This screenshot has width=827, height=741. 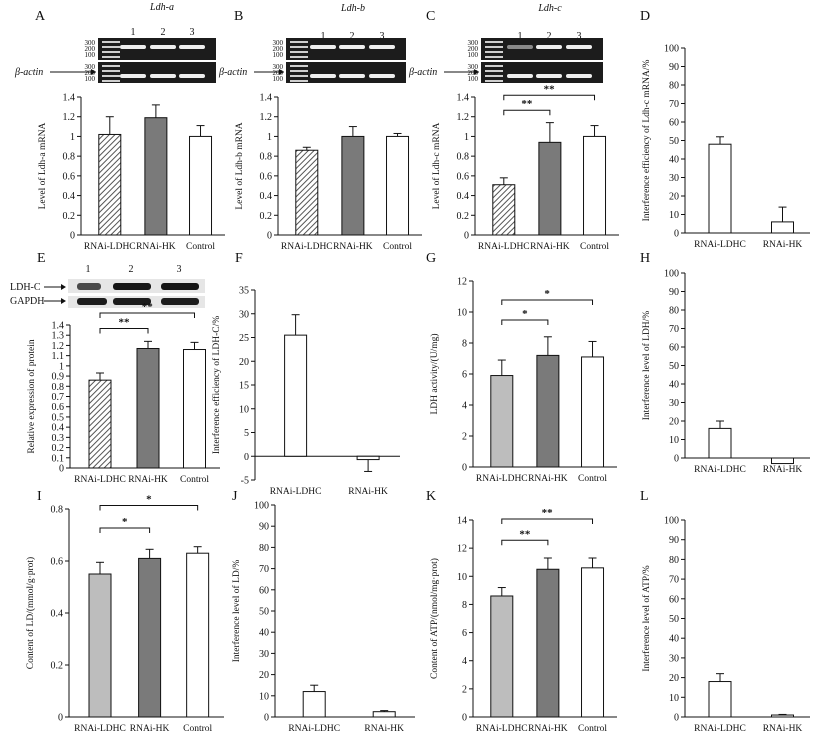 What do you see at coordinates (674, 104) in the screenshot?
I see `y-tick-label: 70` at bounding box center [674, 104].